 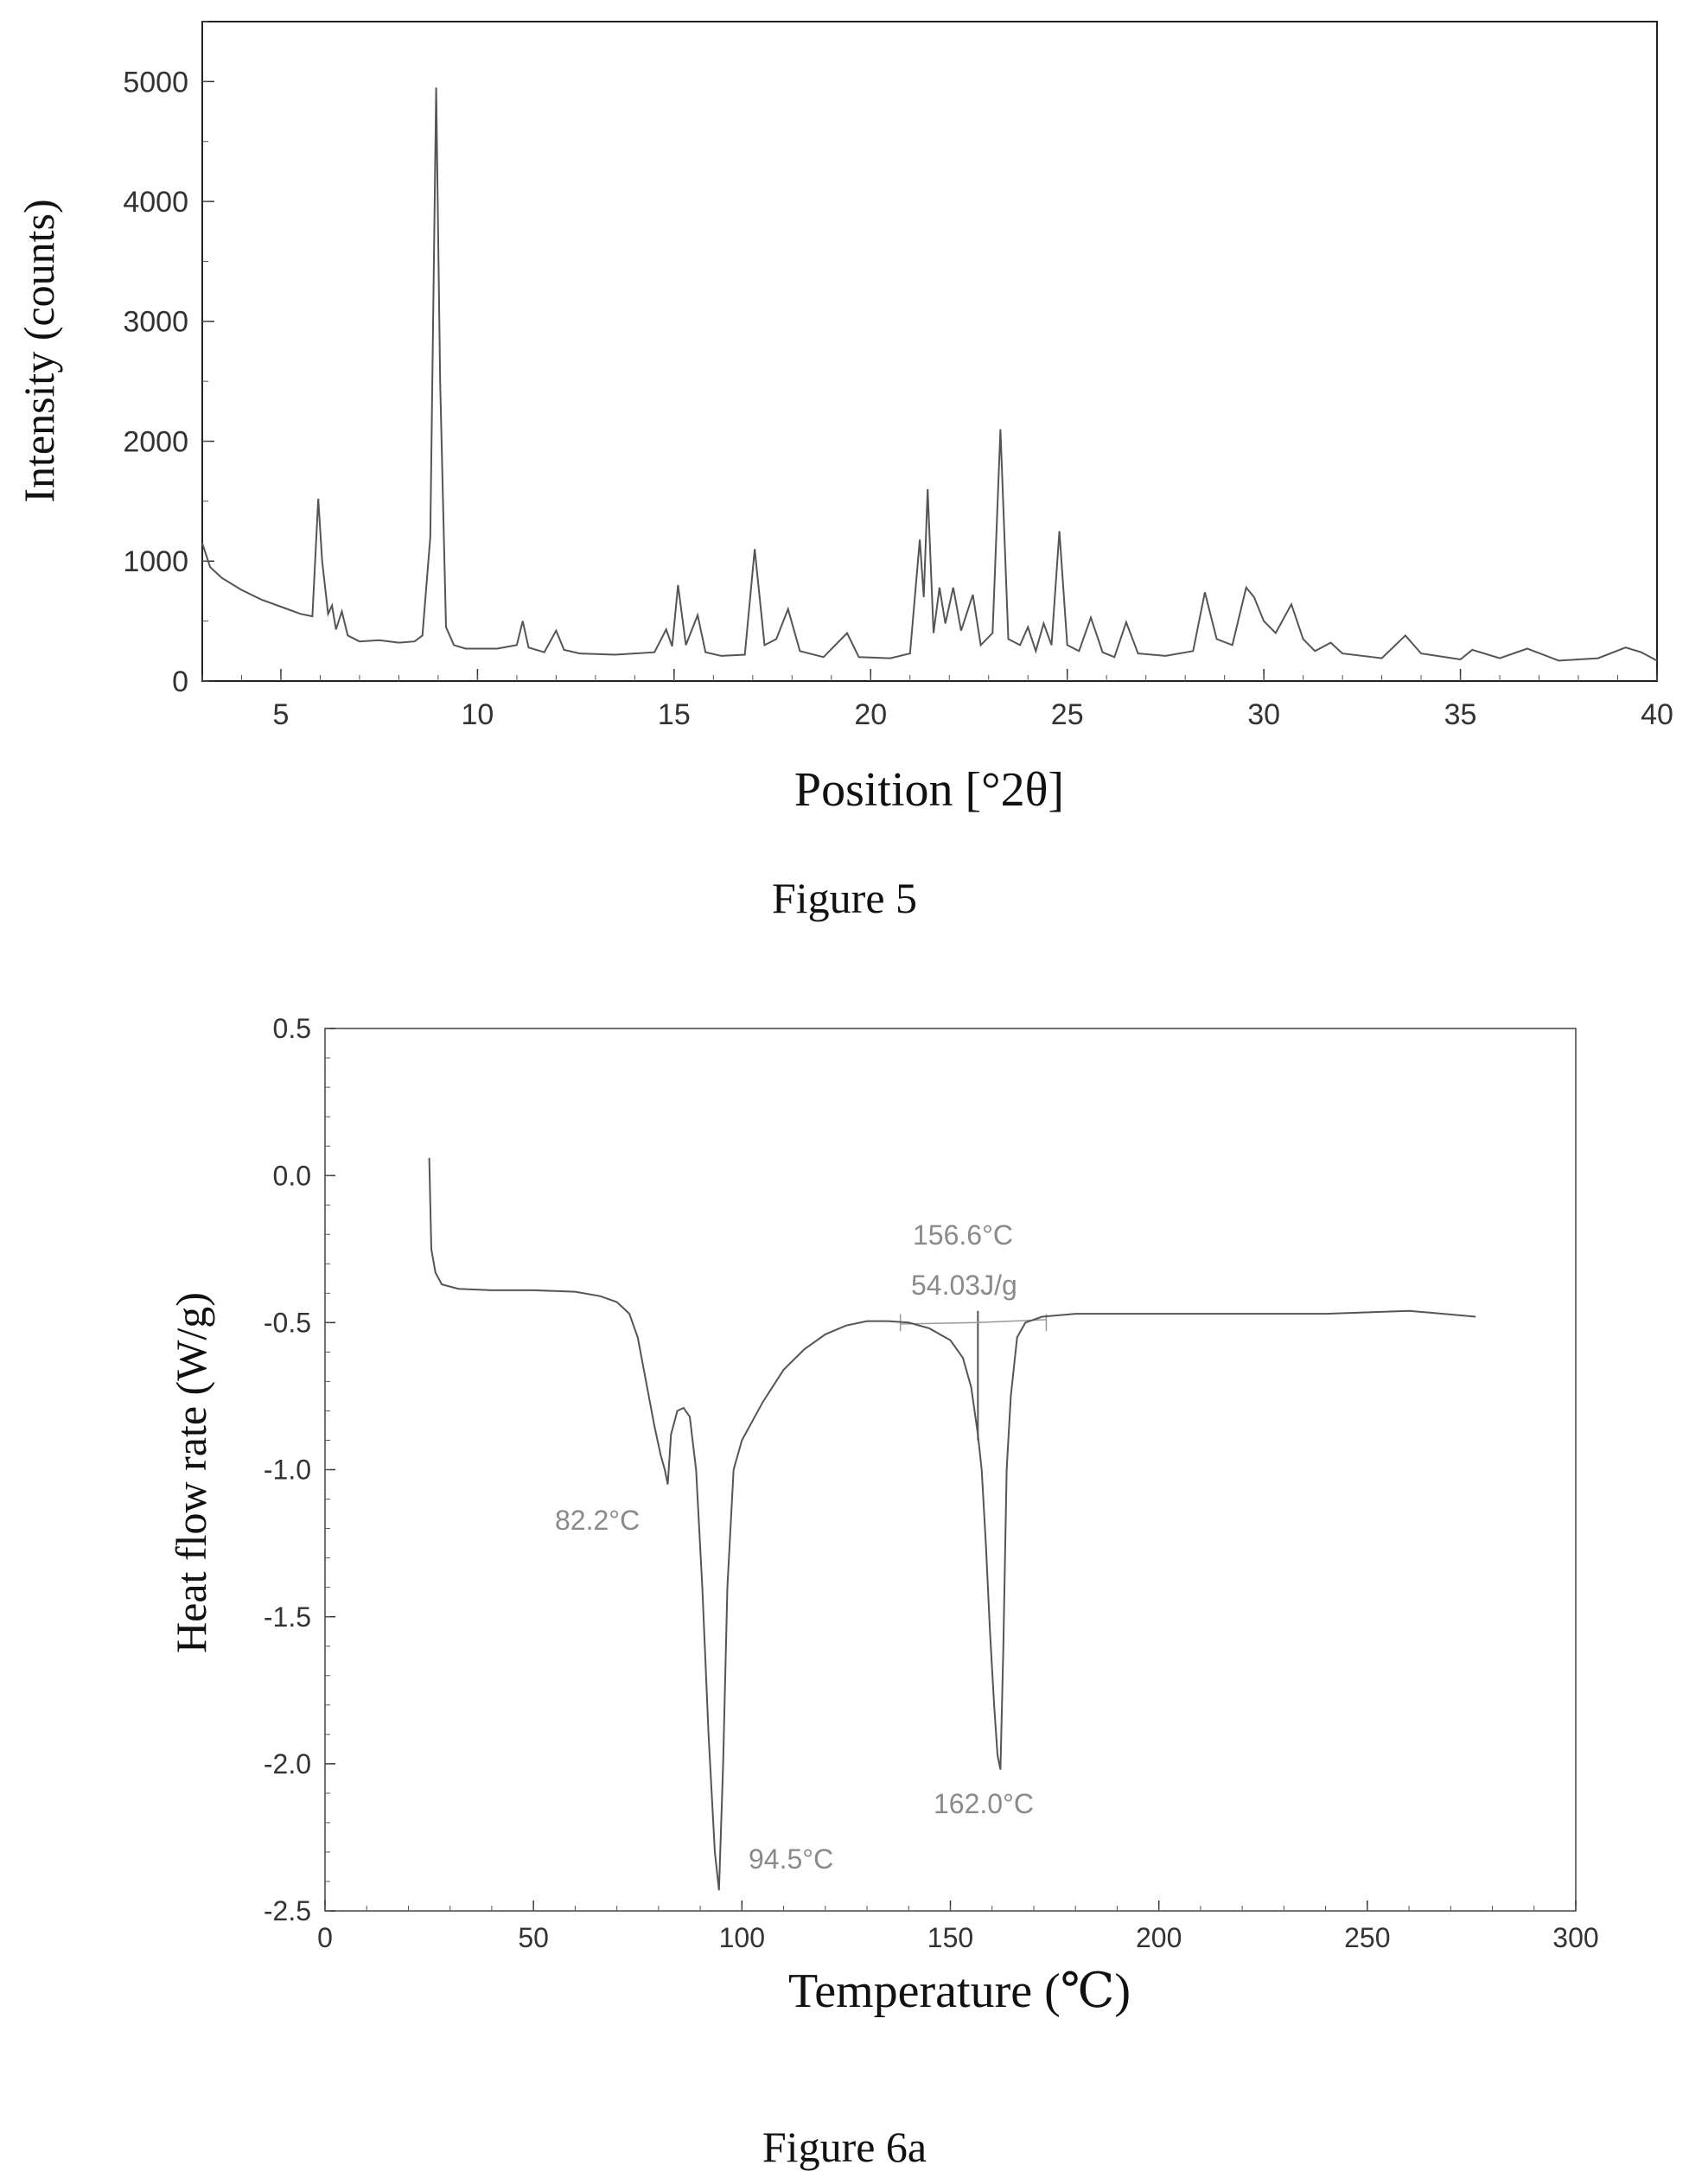 I want to click on dsc-integration-baseline, so click(x=973, y=1322).